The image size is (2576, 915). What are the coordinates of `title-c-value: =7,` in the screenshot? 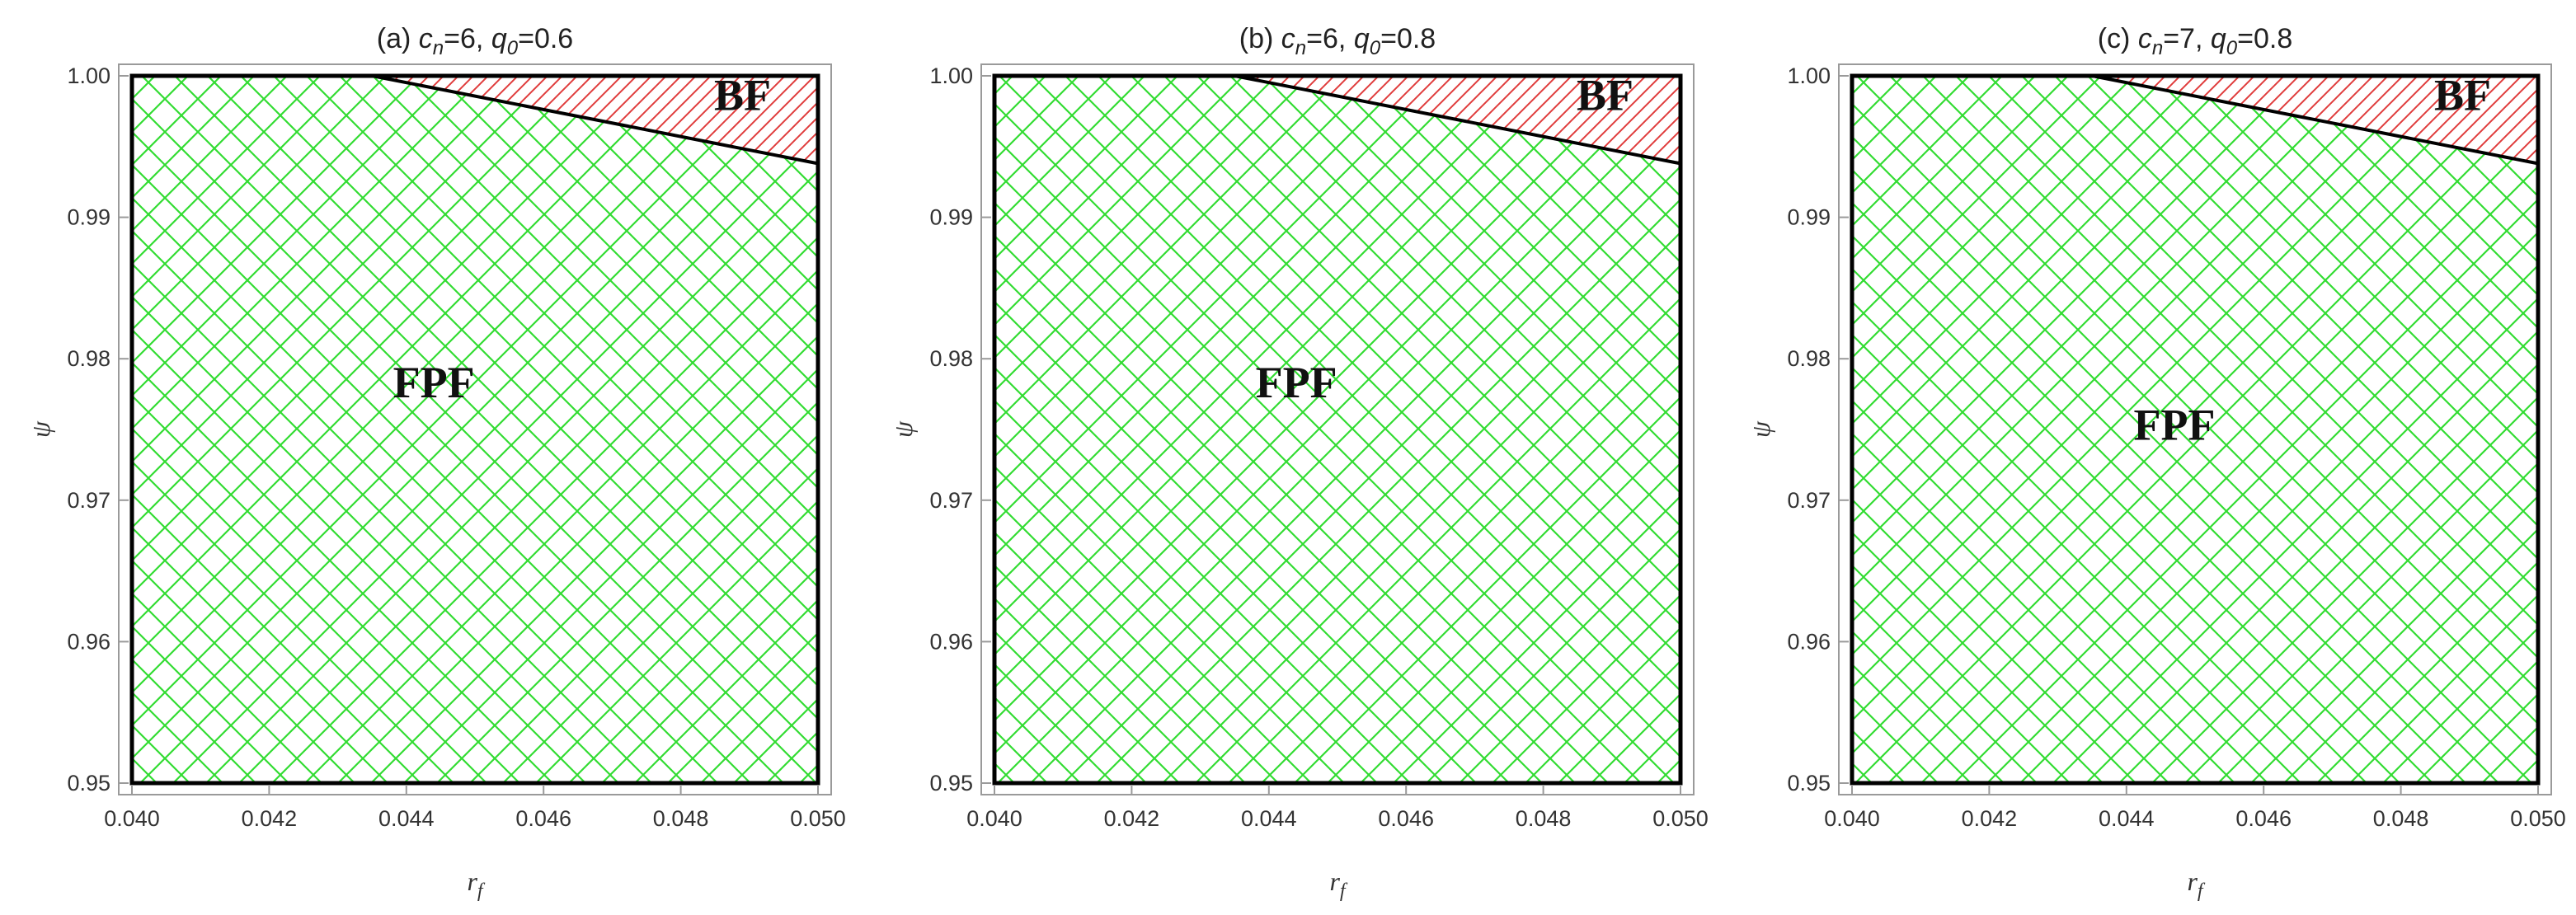 It's located at (2187, 38).